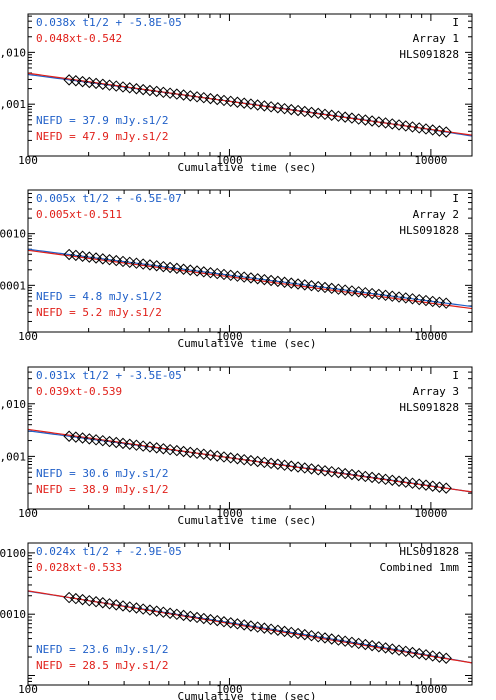 The image size is (496, 700). I want to click on nefd-sqrt-label: NEFD = 30.6 mJy.s1/2, so click(102, 473).